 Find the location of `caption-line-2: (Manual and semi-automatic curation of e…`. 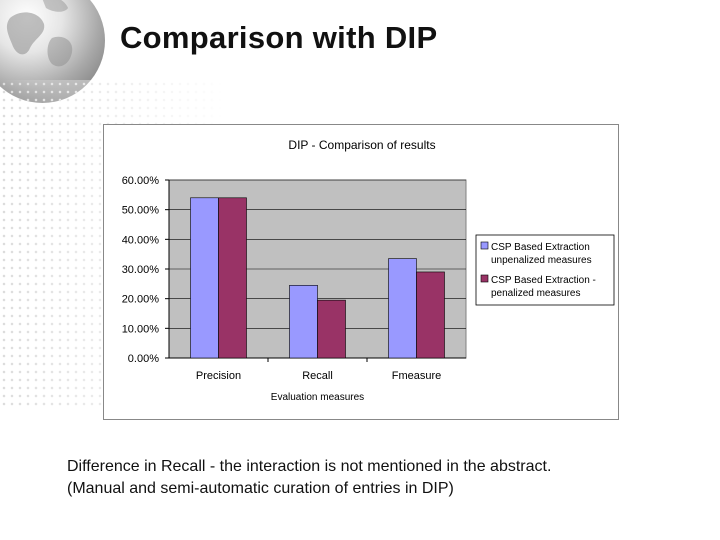

caption-line-2: (Manual and semi-automatic curation of e… is located at coordinates (260, 488).